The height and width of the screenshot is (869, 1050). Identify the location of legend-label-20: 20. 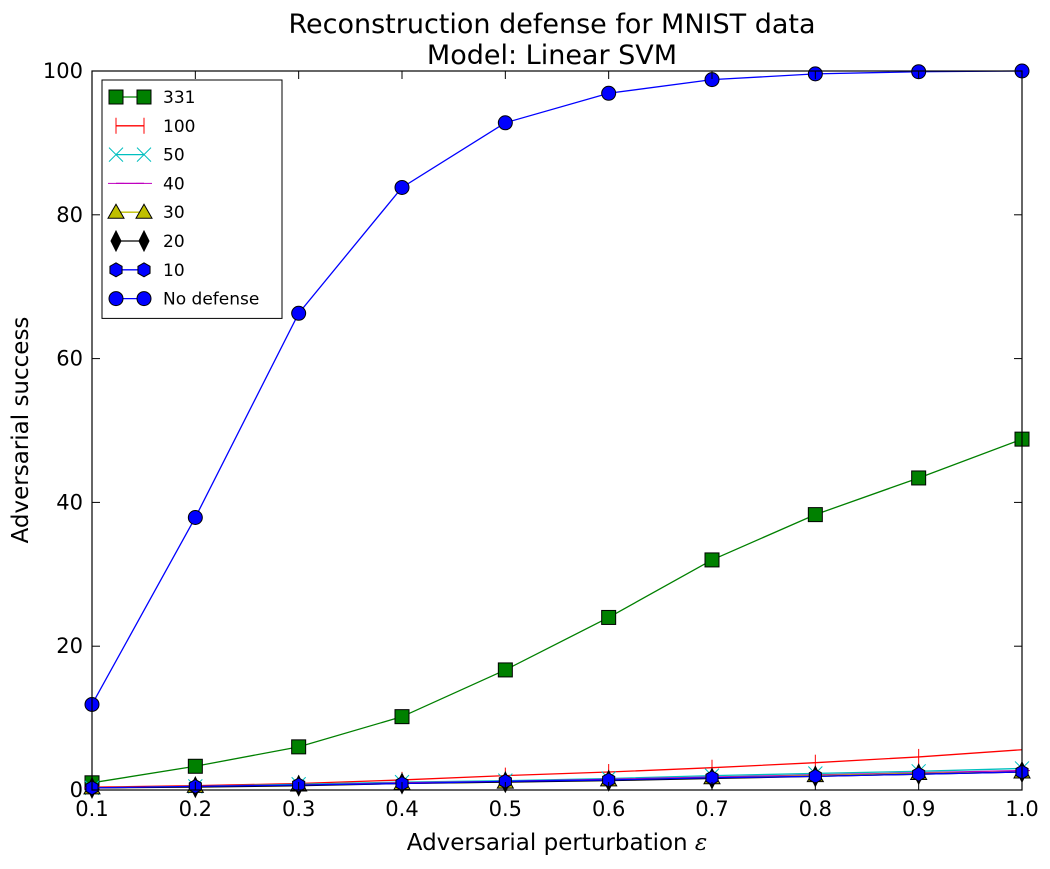
(174, 242).